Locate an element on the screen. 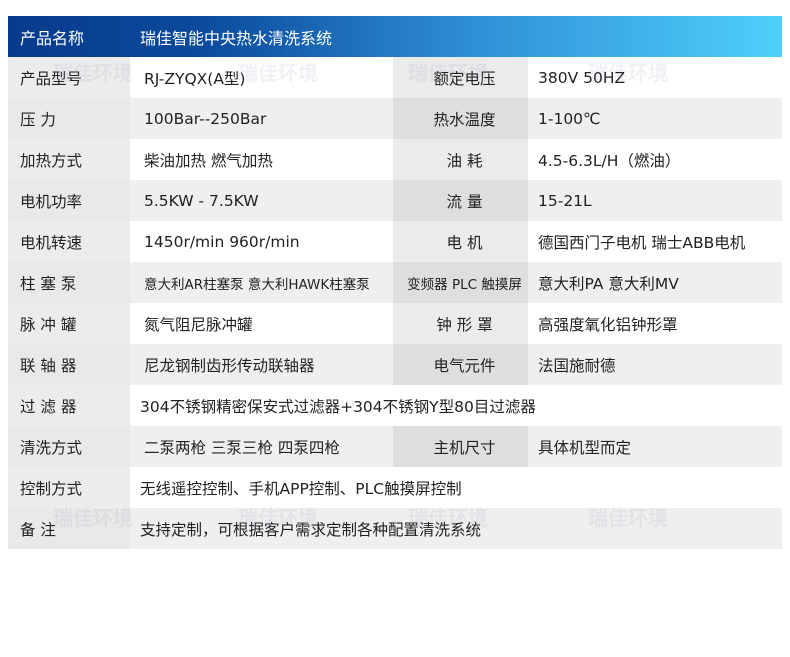 This screenshot has width=790, height=657. spec-label: 流 量 is located at coordinates (460, 200).